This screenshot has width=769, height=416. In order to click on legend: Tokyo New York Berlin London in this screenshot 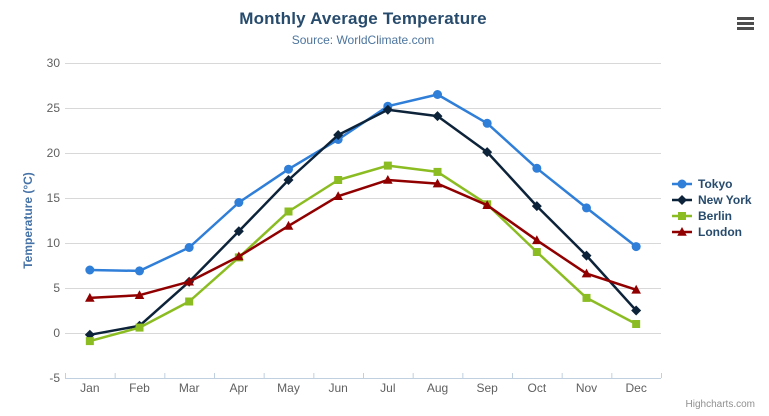, I will do `click(711, 208)`.